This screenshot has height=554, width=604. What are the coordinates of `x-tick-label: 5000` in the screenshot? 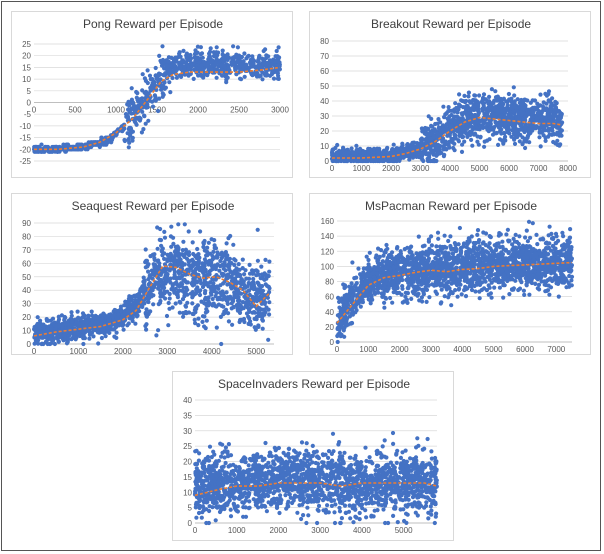 It's located at (494, 349).